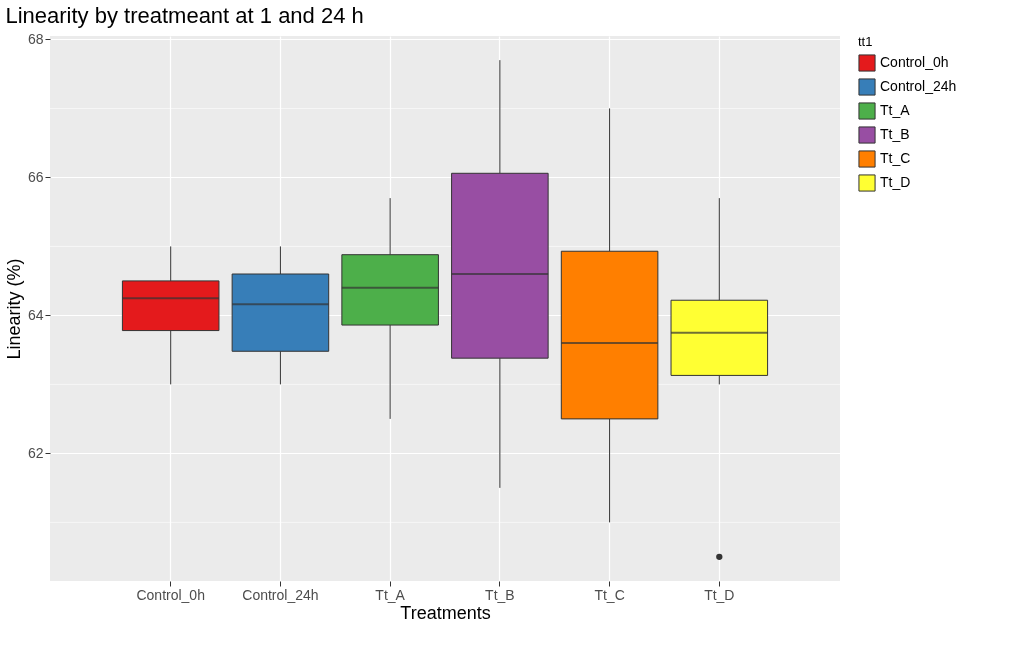 This screenshot has height=648, width=1036. What do you see at coordinates (13, 309) in the screenshot?
I see `y-axis-title: Linearity (%)` at bounding box center [13, 309].